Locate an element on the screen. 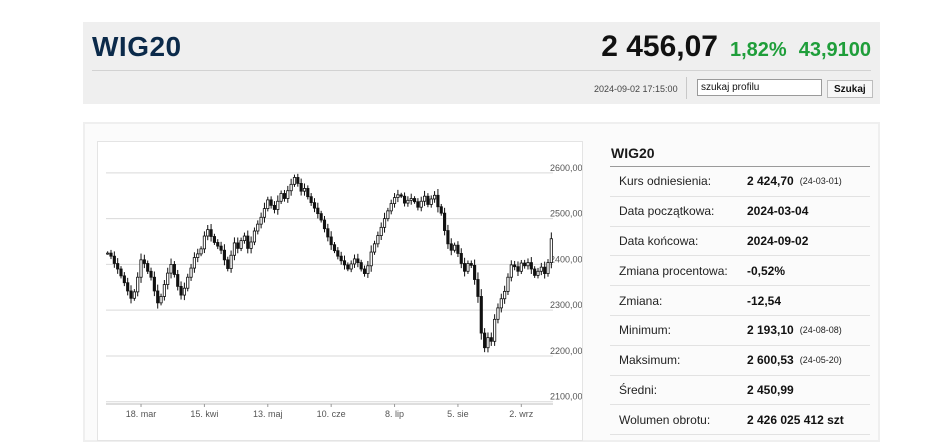 This screenshot has width=948, height=442. stats-title: WIG20 is located at coordinates (740, 153).